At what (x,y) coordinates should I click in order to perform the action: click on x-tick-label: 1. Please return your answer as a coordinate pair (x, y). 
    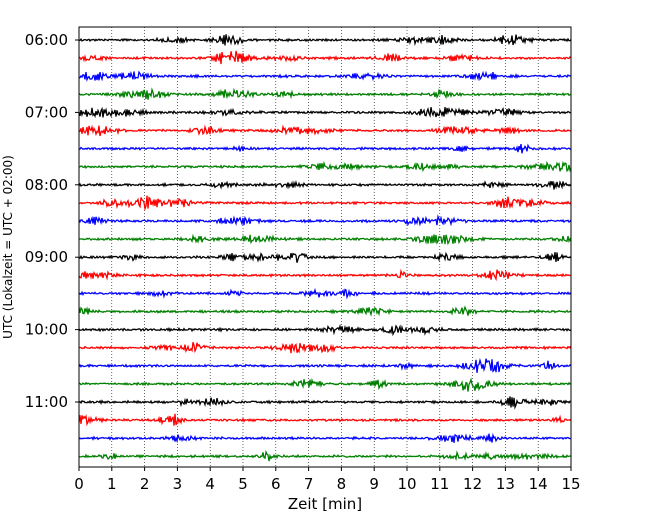
    Looking at the image, I should click on (112, 484).